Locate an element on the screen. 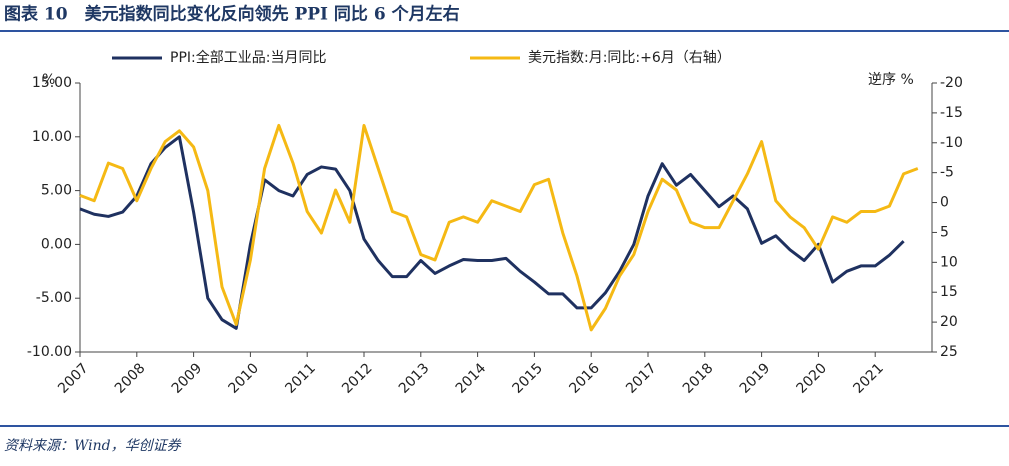  y-unit: % is located at coordinates (48, 80).